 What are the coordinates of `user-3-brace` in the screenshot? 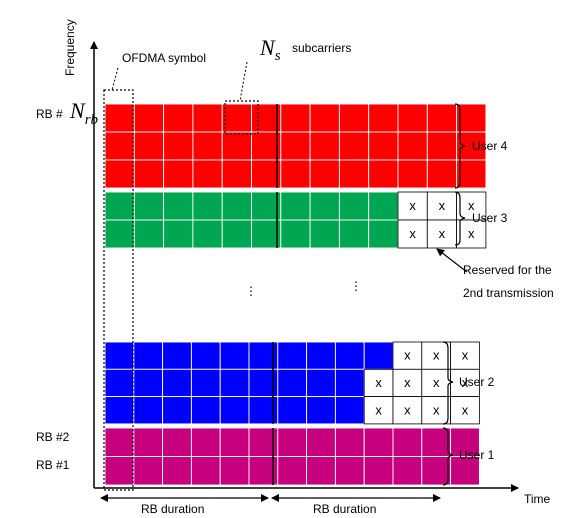 It's located at (460, 218).